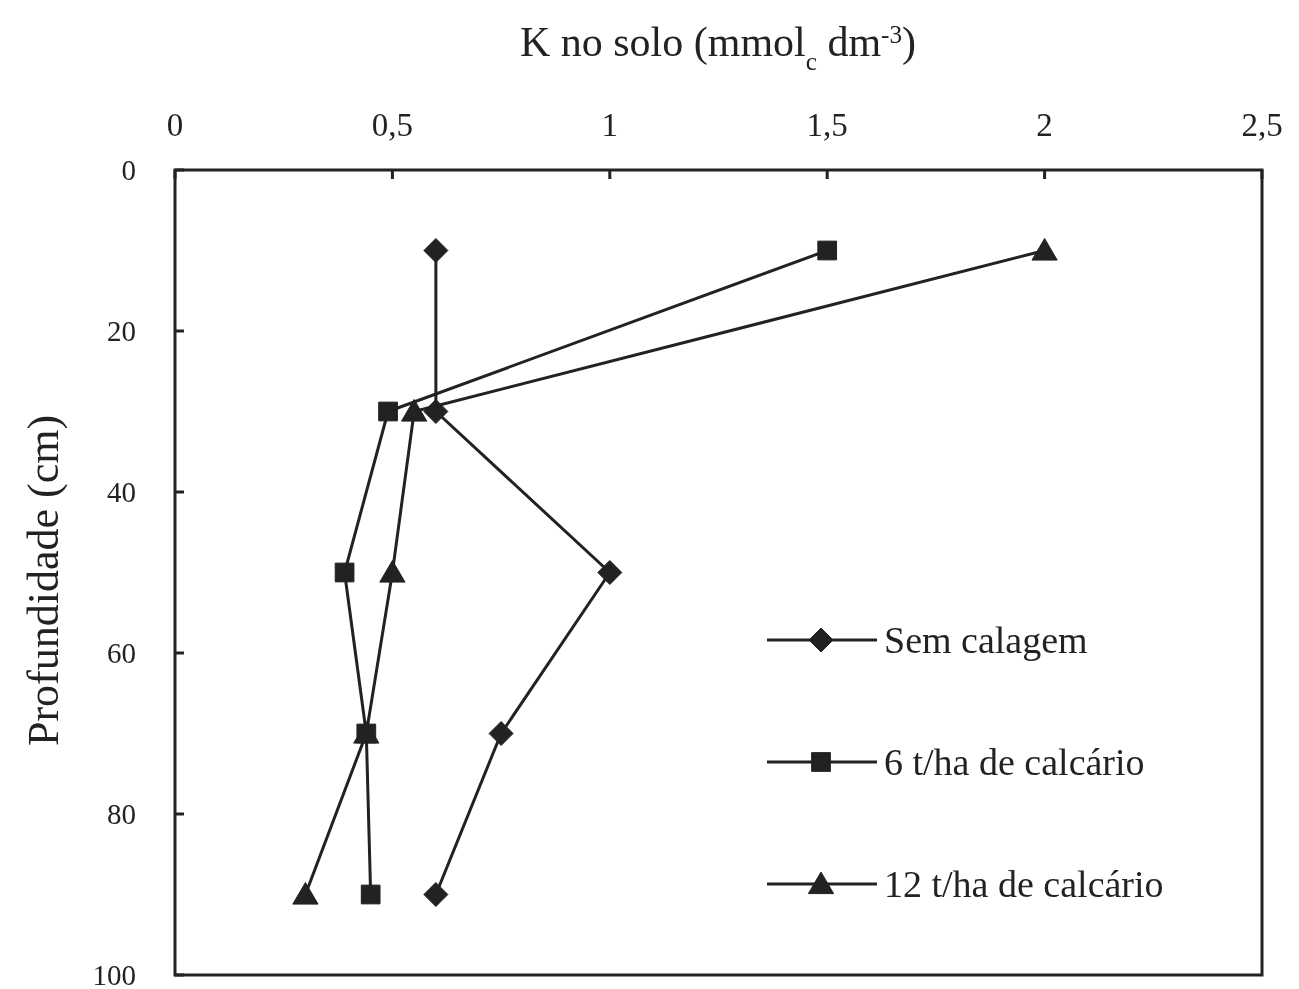  Describe the element at coordinates (43, 580) in the screenshot. I see `y-axis-title: Profundidade (cm)` at that location.